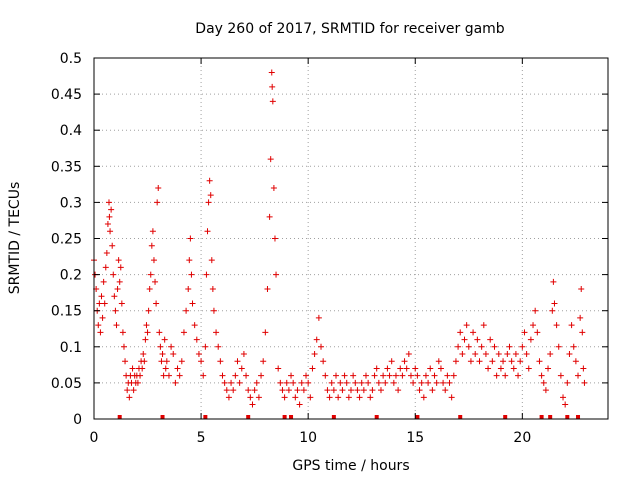 This screenshot has height=480, width=640. I want to click on y-tick-label: 0, so click(77, 420).